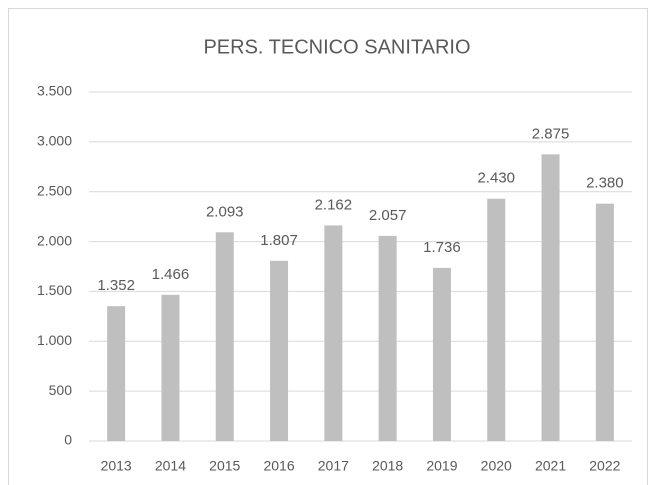 The width and height of the screenshot is (656, 485). I want to click on y-tick-label: 0, so click(68, 440).